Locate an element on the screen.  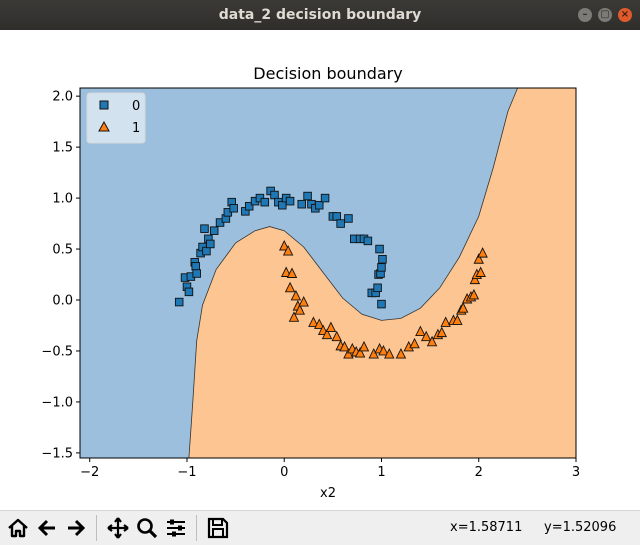
x-tick-label: 2 is located at coordinates (479, 472).